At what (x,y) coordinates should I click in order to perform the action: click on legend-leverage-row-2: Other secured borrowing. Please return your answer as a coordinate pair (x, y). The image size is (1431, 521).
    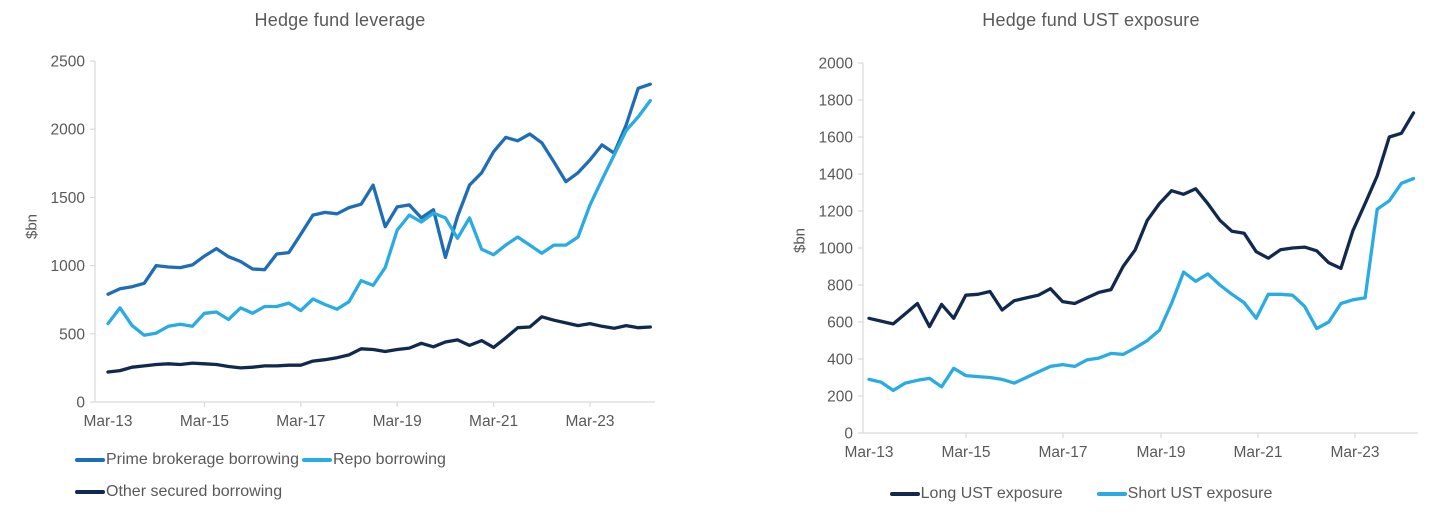
    Looking at the image, I should click on (178, 492).